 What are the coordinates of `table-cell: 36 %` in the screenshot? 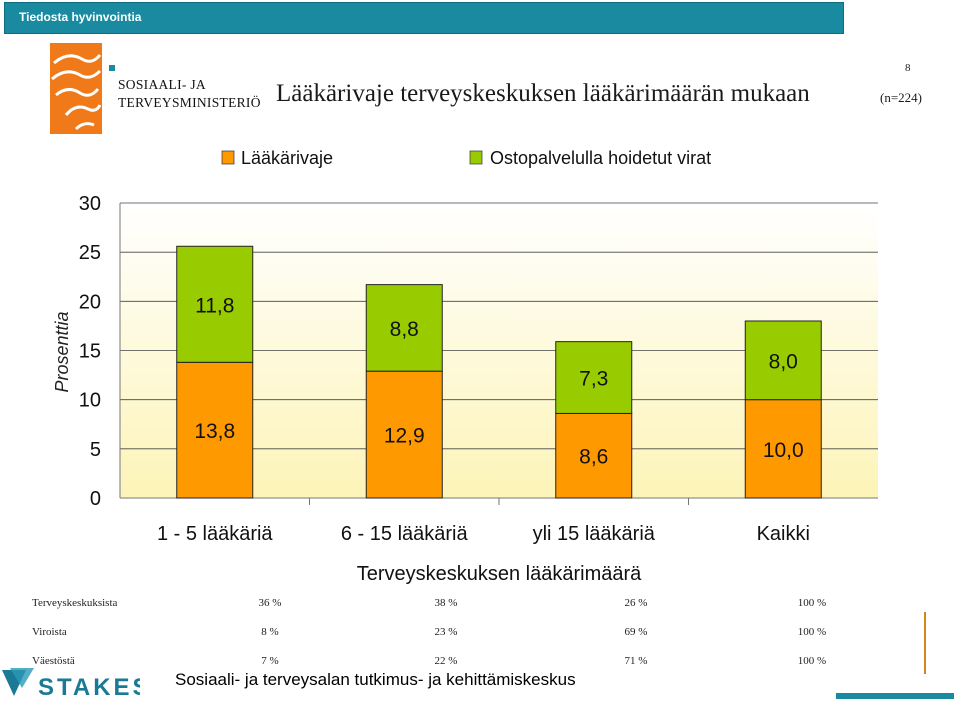 It's located at (270, 603).